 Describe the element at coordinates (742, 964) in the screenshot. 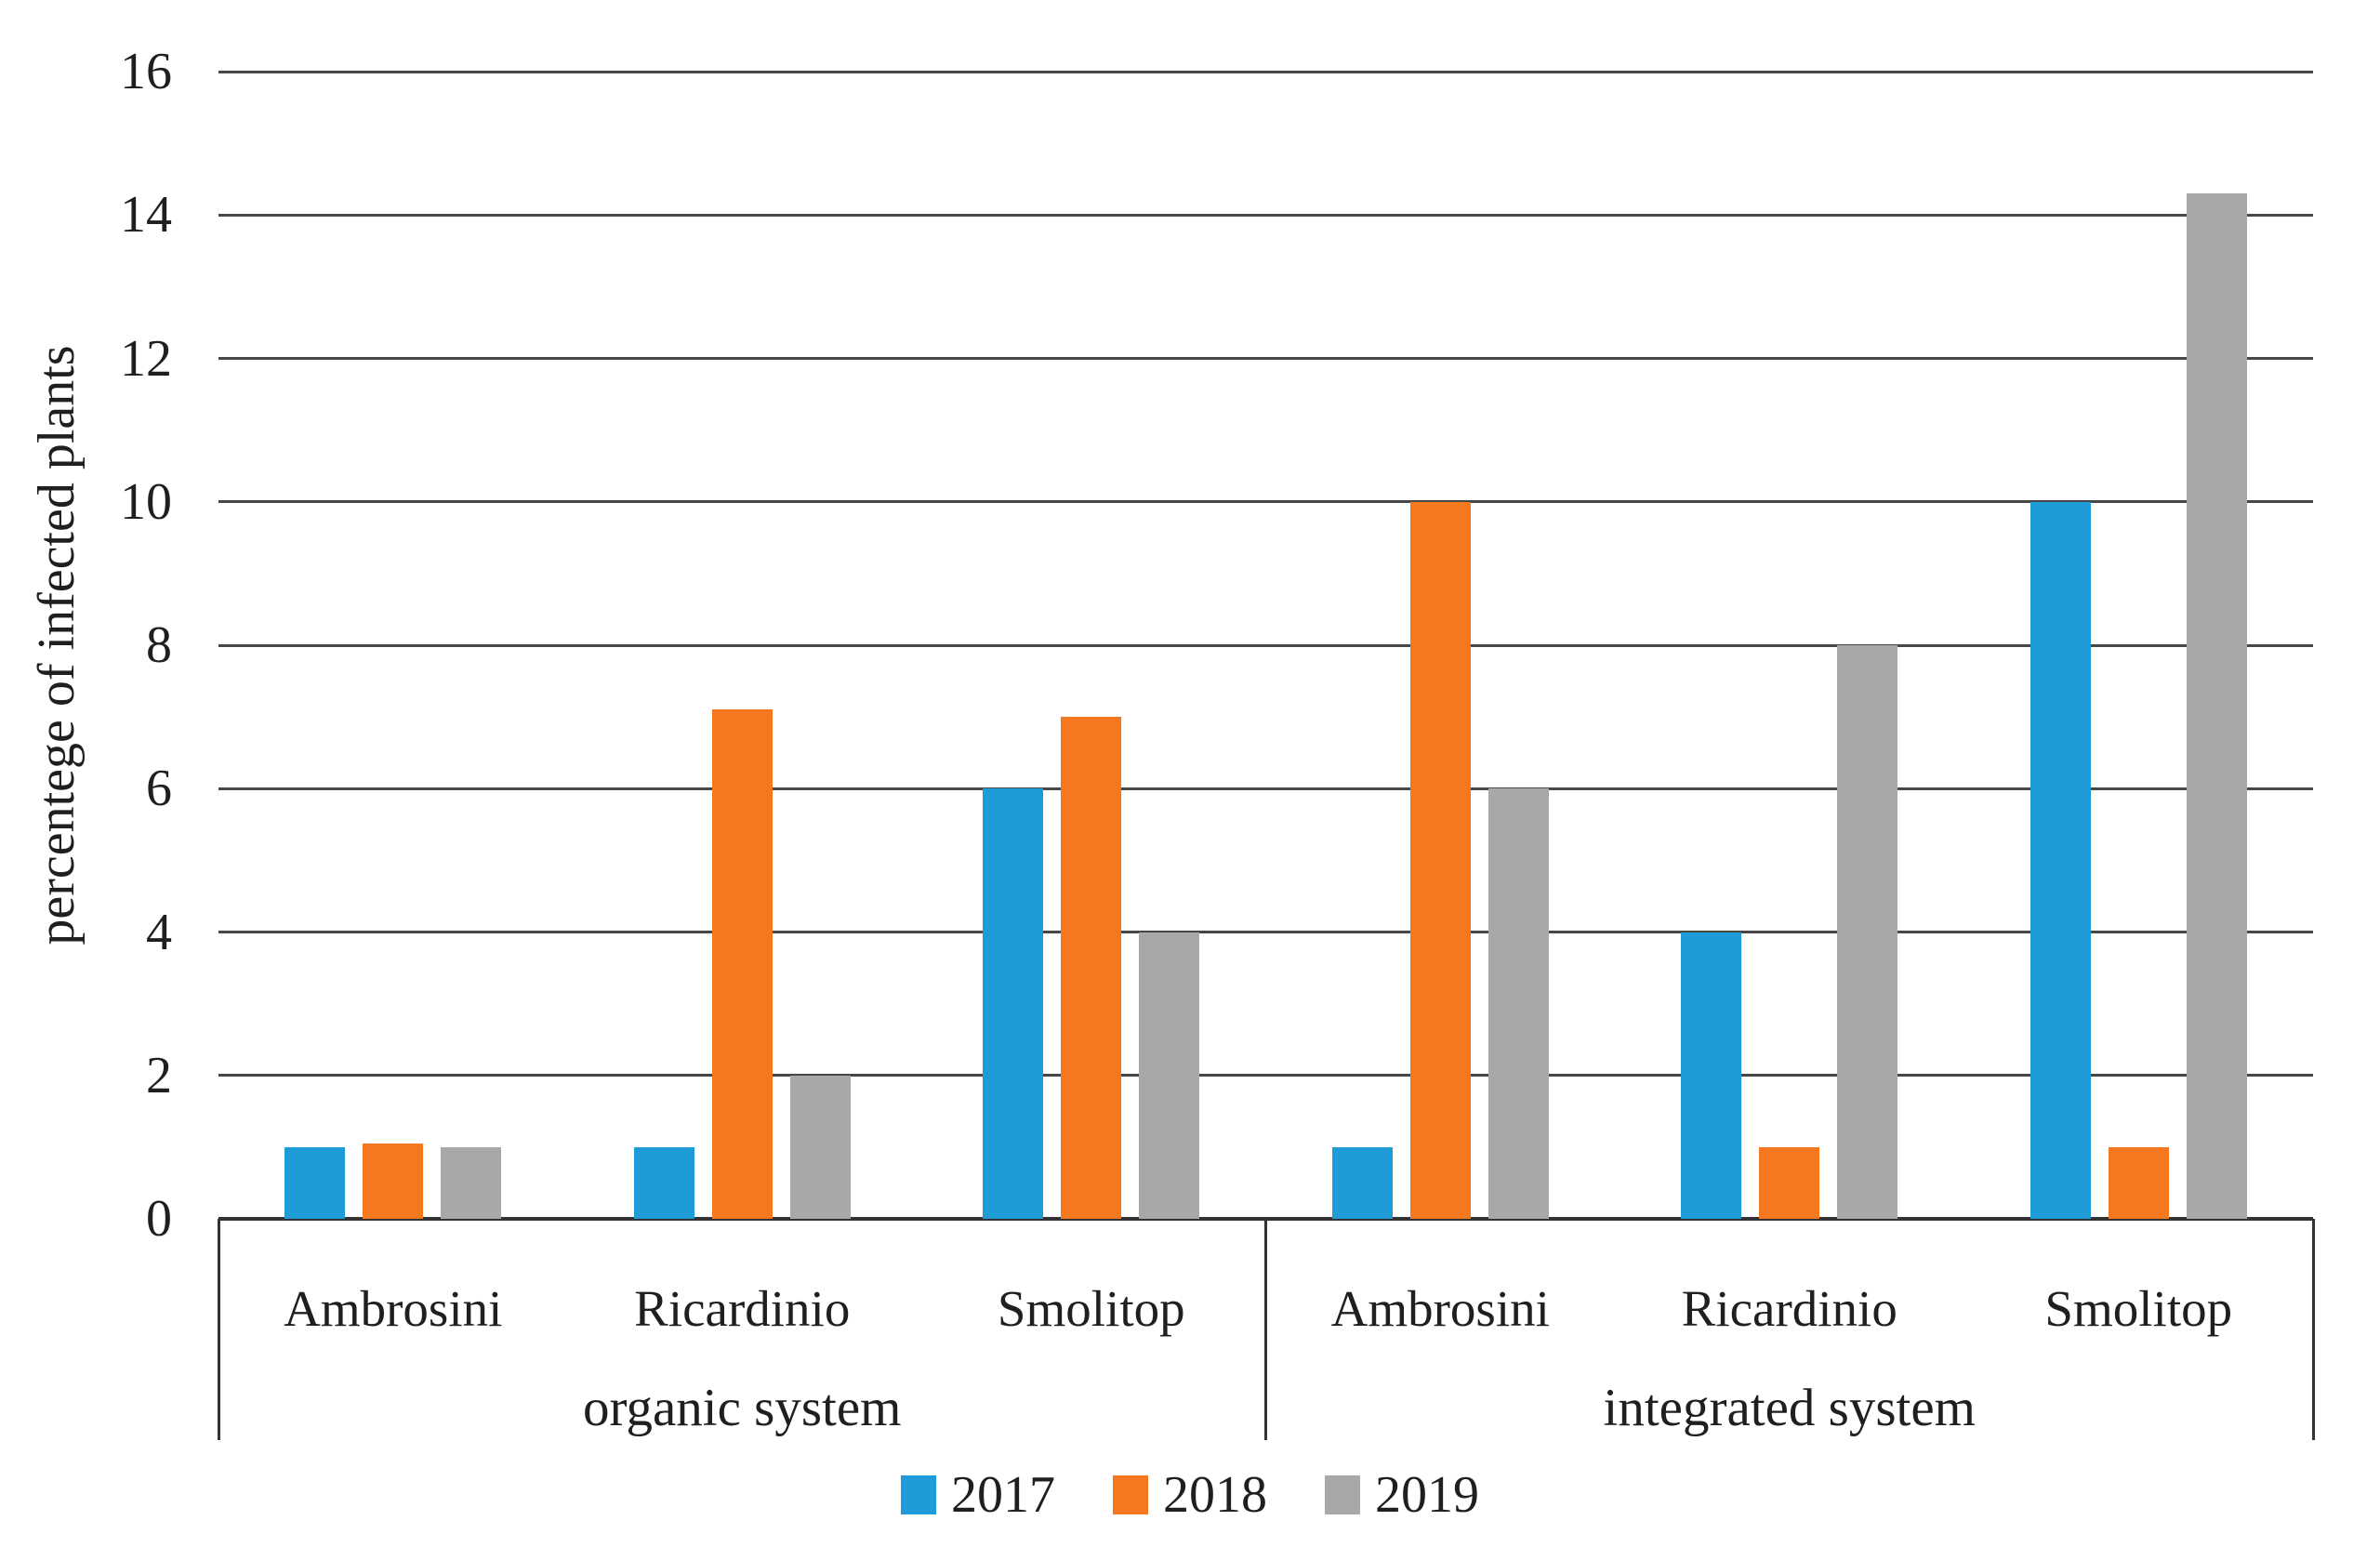

I see `bar-organic-system-ricardinio-2018` at that location.